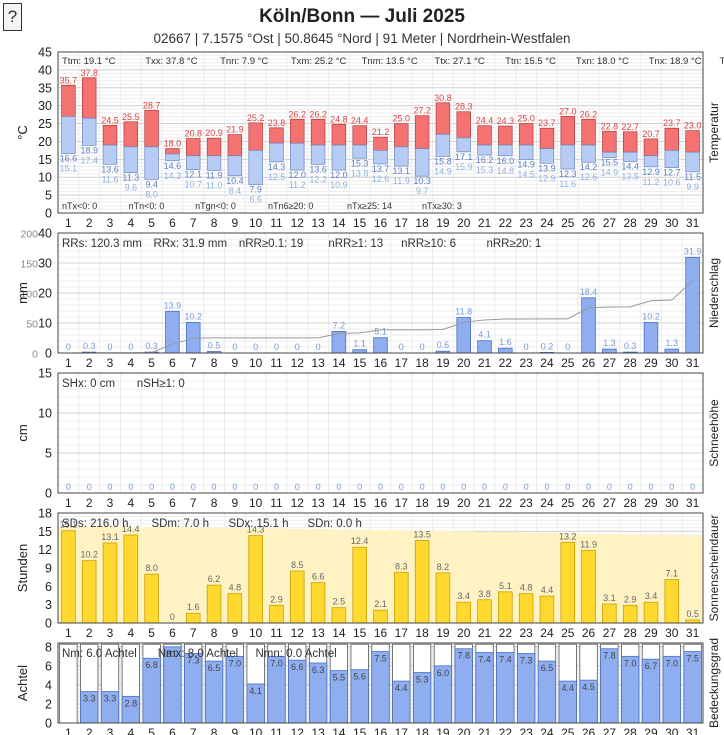 This screenshot has width=724, height=735. I want to click on cloud-value-label: 8.0, so click(172, 654).